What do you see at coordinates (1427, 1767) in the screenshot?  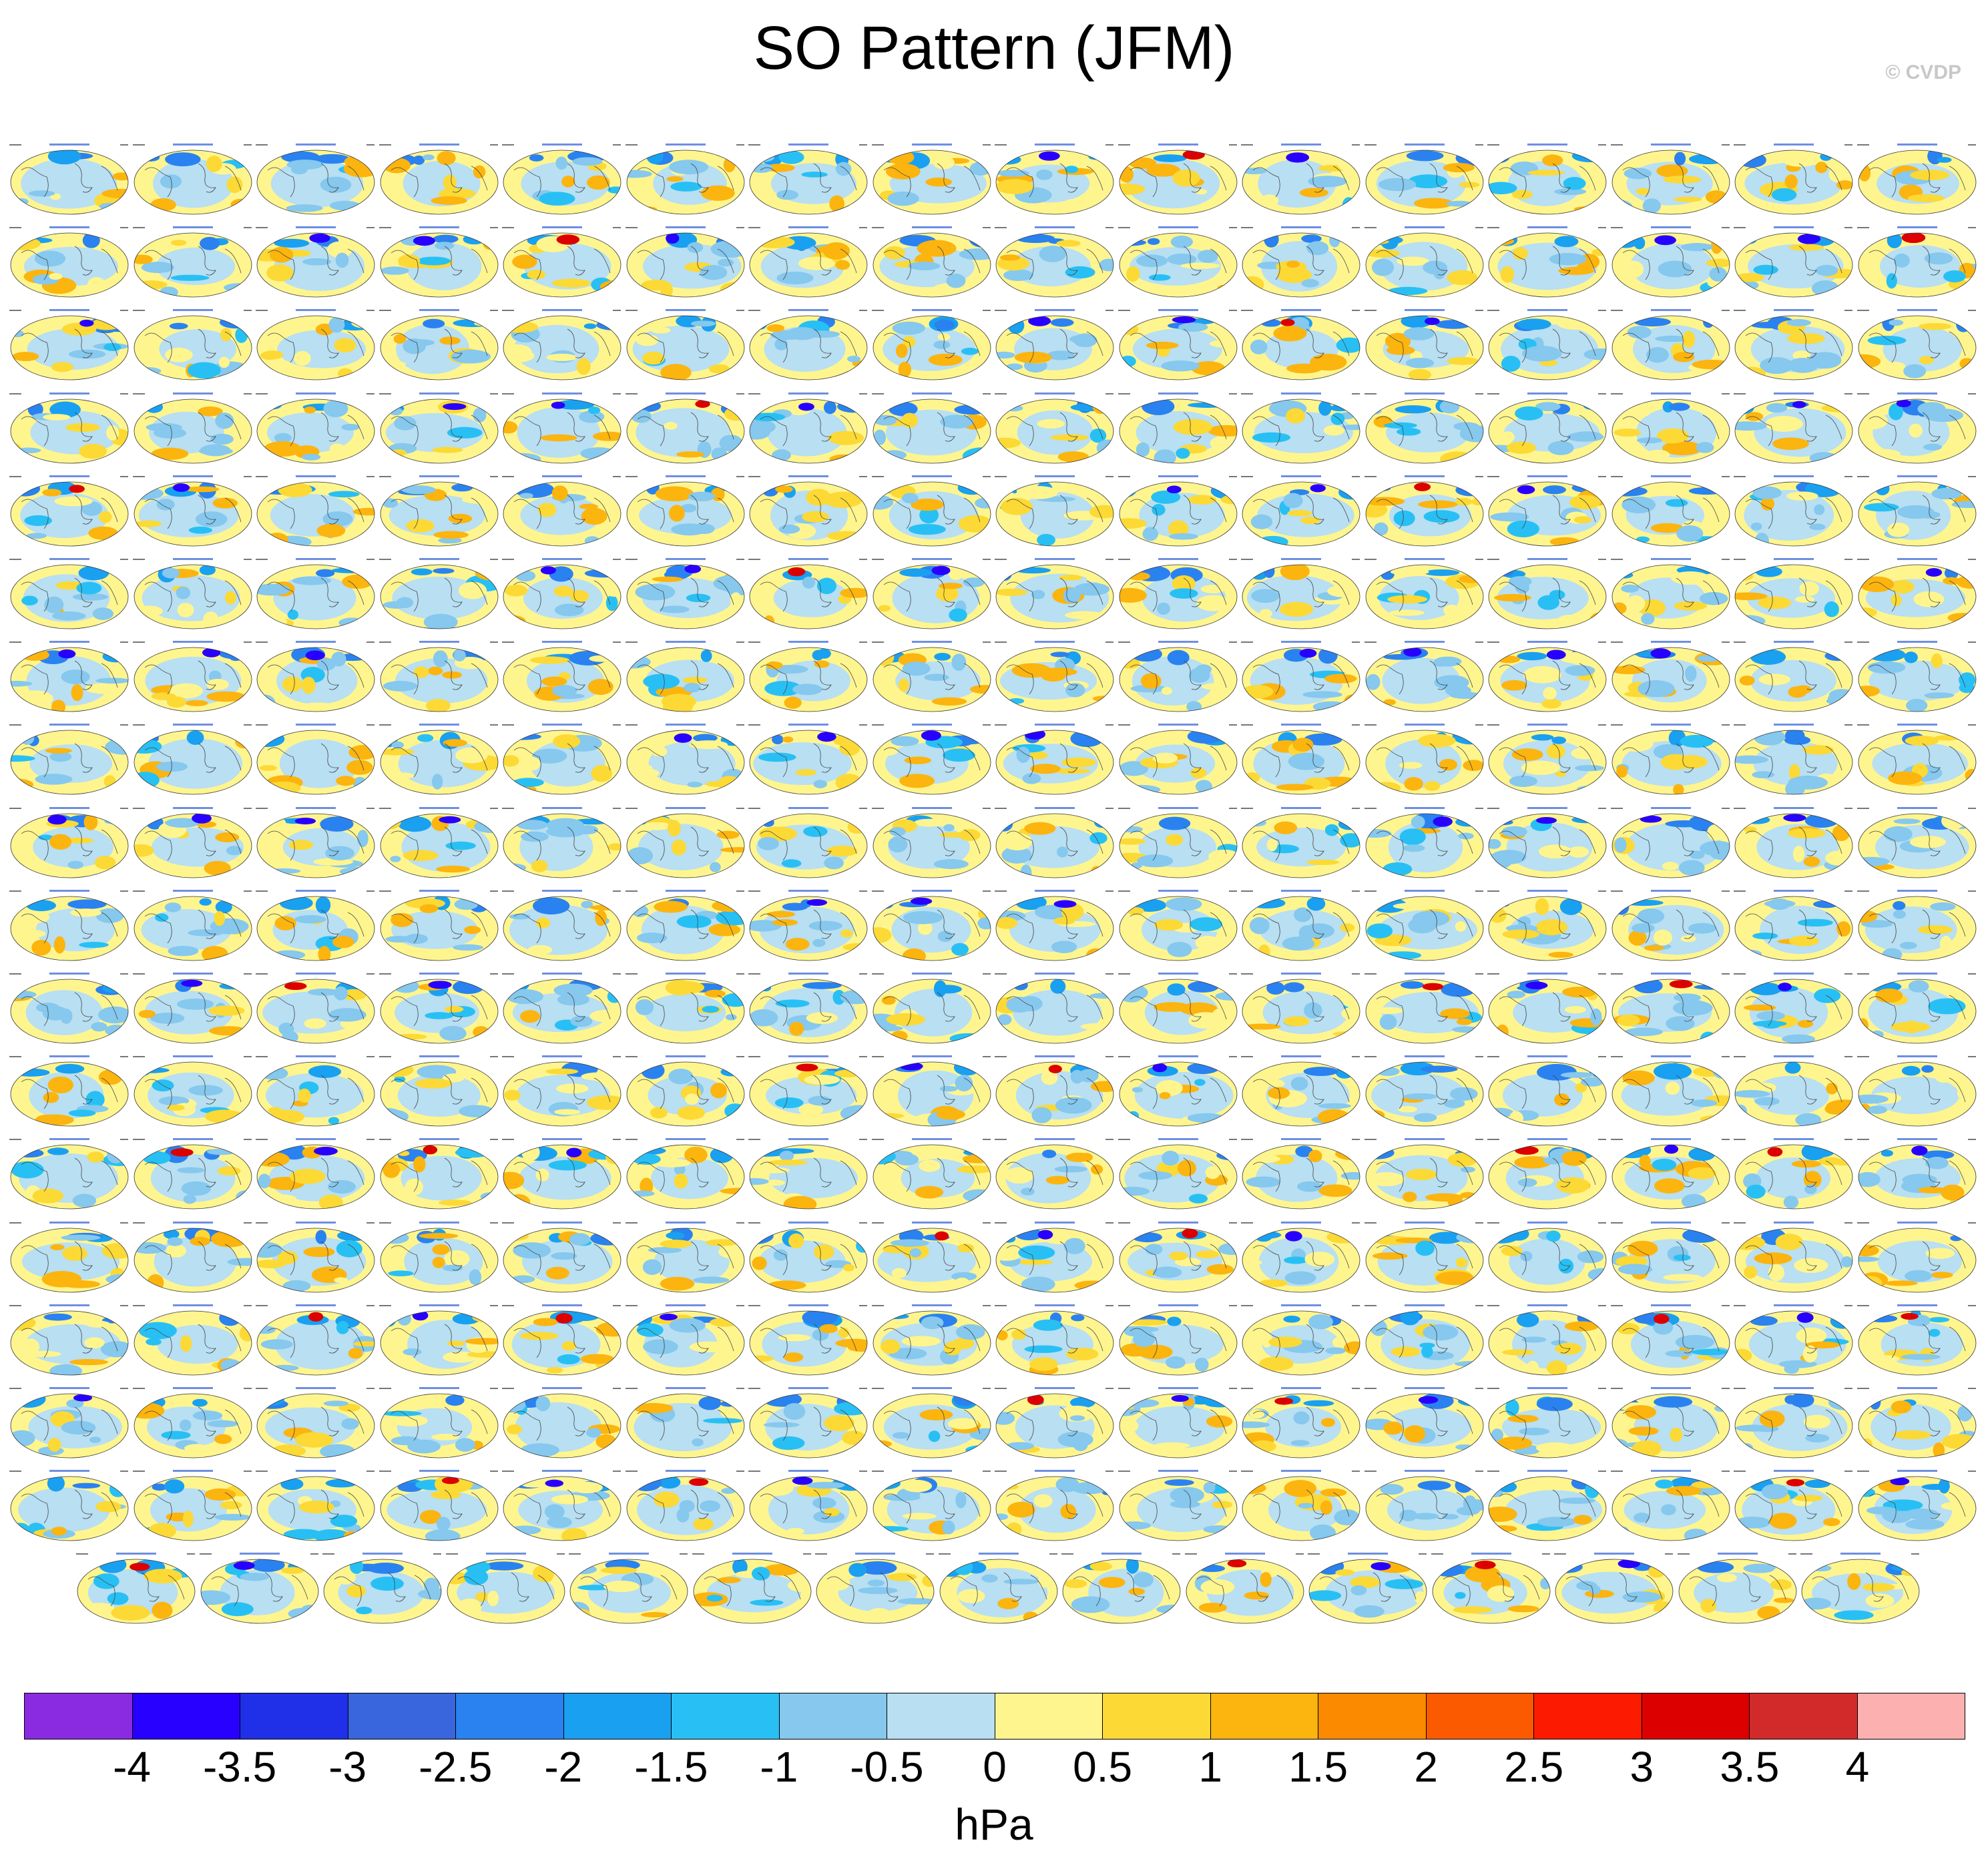 I see `colorbar-tick-label: 2` at bounding box center [1427, 1767].